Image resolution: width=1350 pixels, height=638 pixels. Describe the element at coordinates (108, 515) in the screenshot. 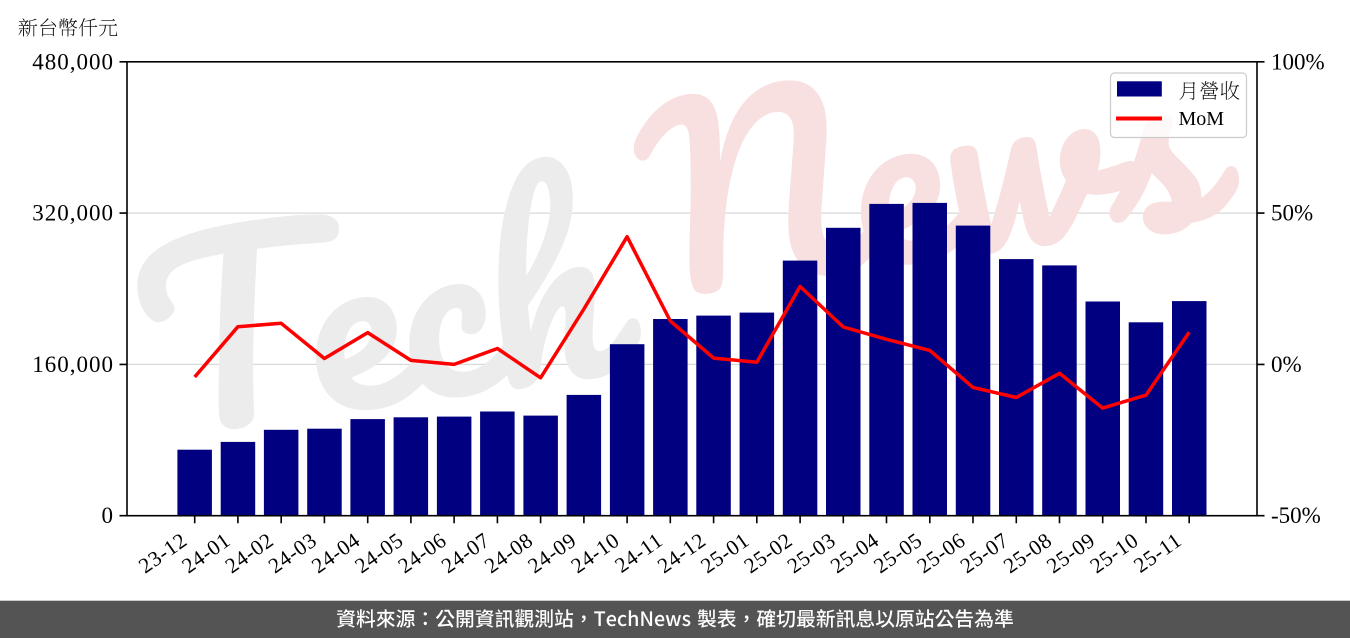

I see `svg-text: 0` at that location.